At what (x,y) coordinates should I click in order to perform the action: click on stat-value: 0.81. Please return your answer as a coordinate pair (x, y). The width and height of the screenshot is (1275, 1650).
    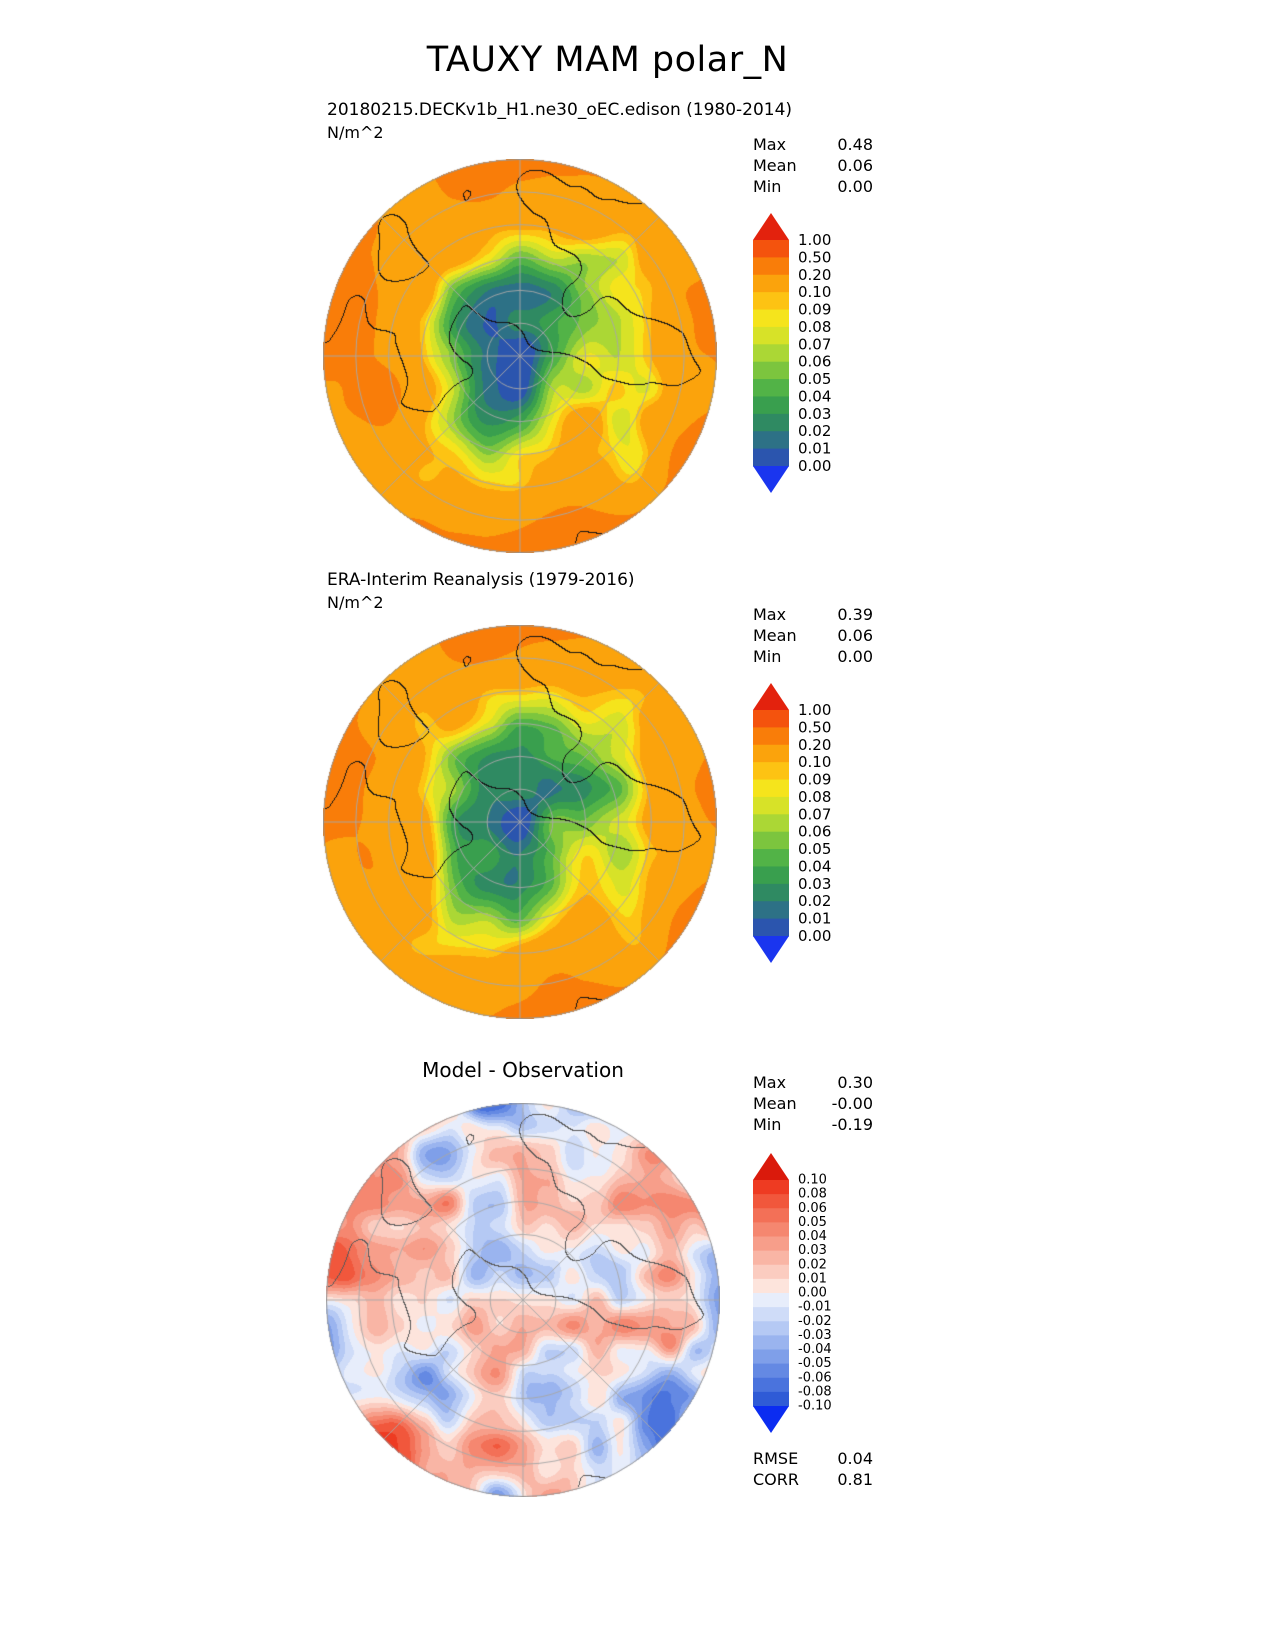
    Looking at the image, I should click on (855, 1479).